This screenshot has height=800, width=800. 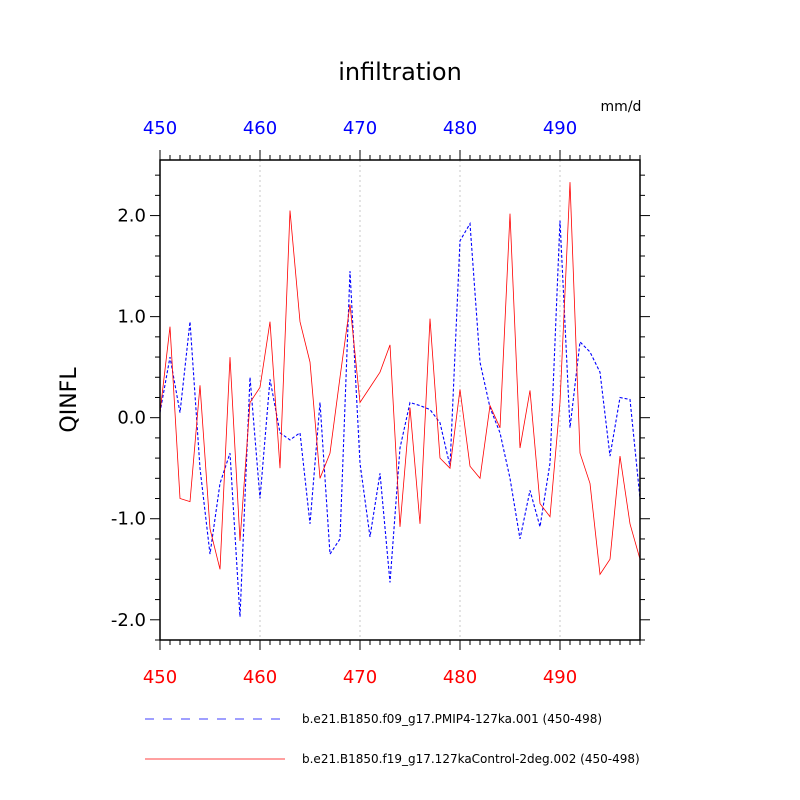 I want to click on y-tick-label: 0.0, so click(x=131, y=418).